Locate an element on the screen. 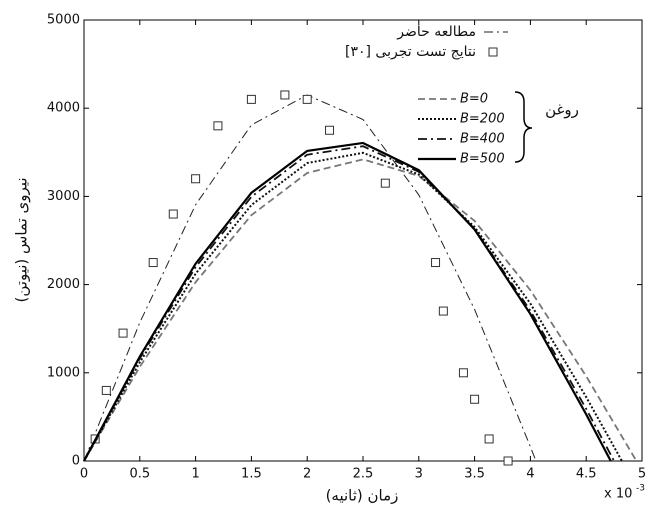 This screenshot has width=653, height=514. legend-label: B=200 is located at coordinates (482, 119).